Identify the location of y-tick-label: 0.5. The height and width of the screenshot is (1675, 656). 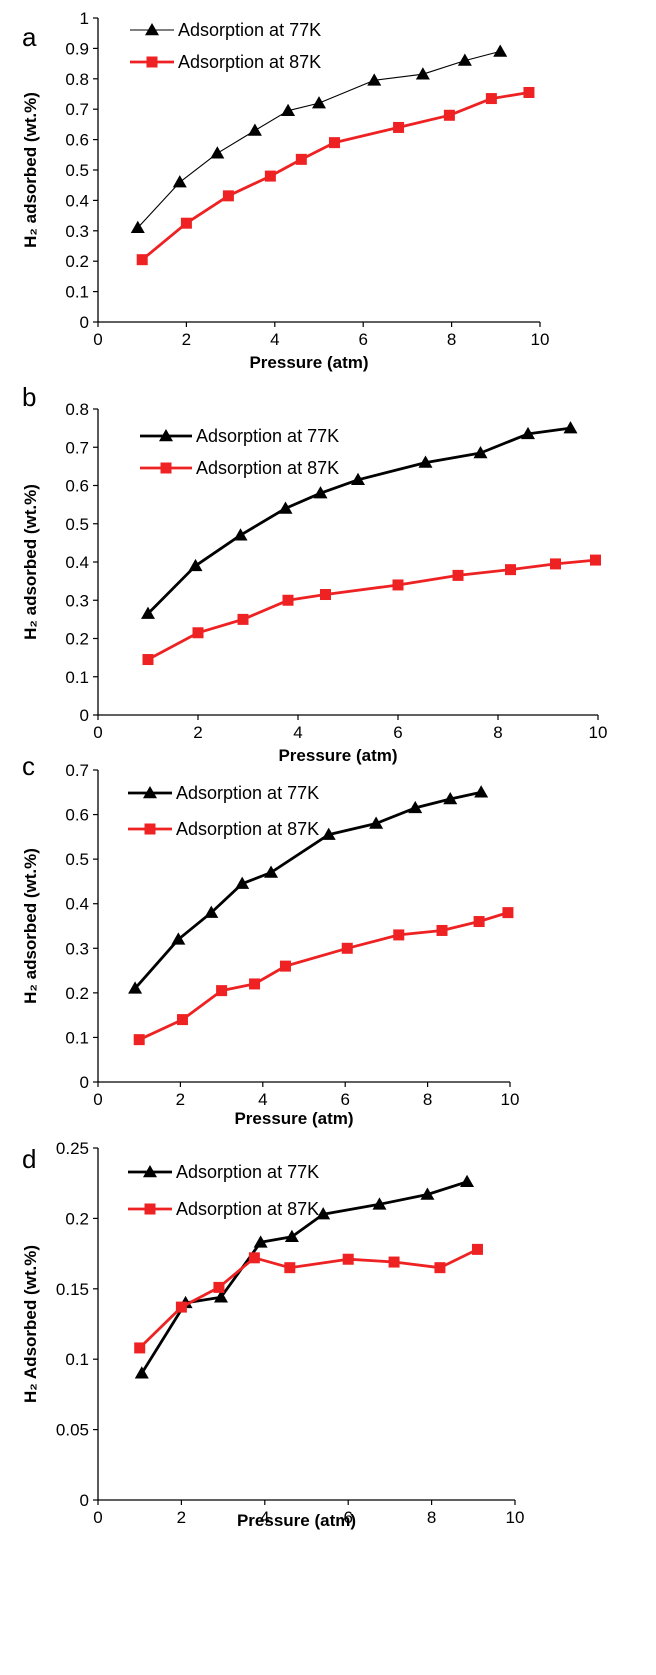
(77, 524).